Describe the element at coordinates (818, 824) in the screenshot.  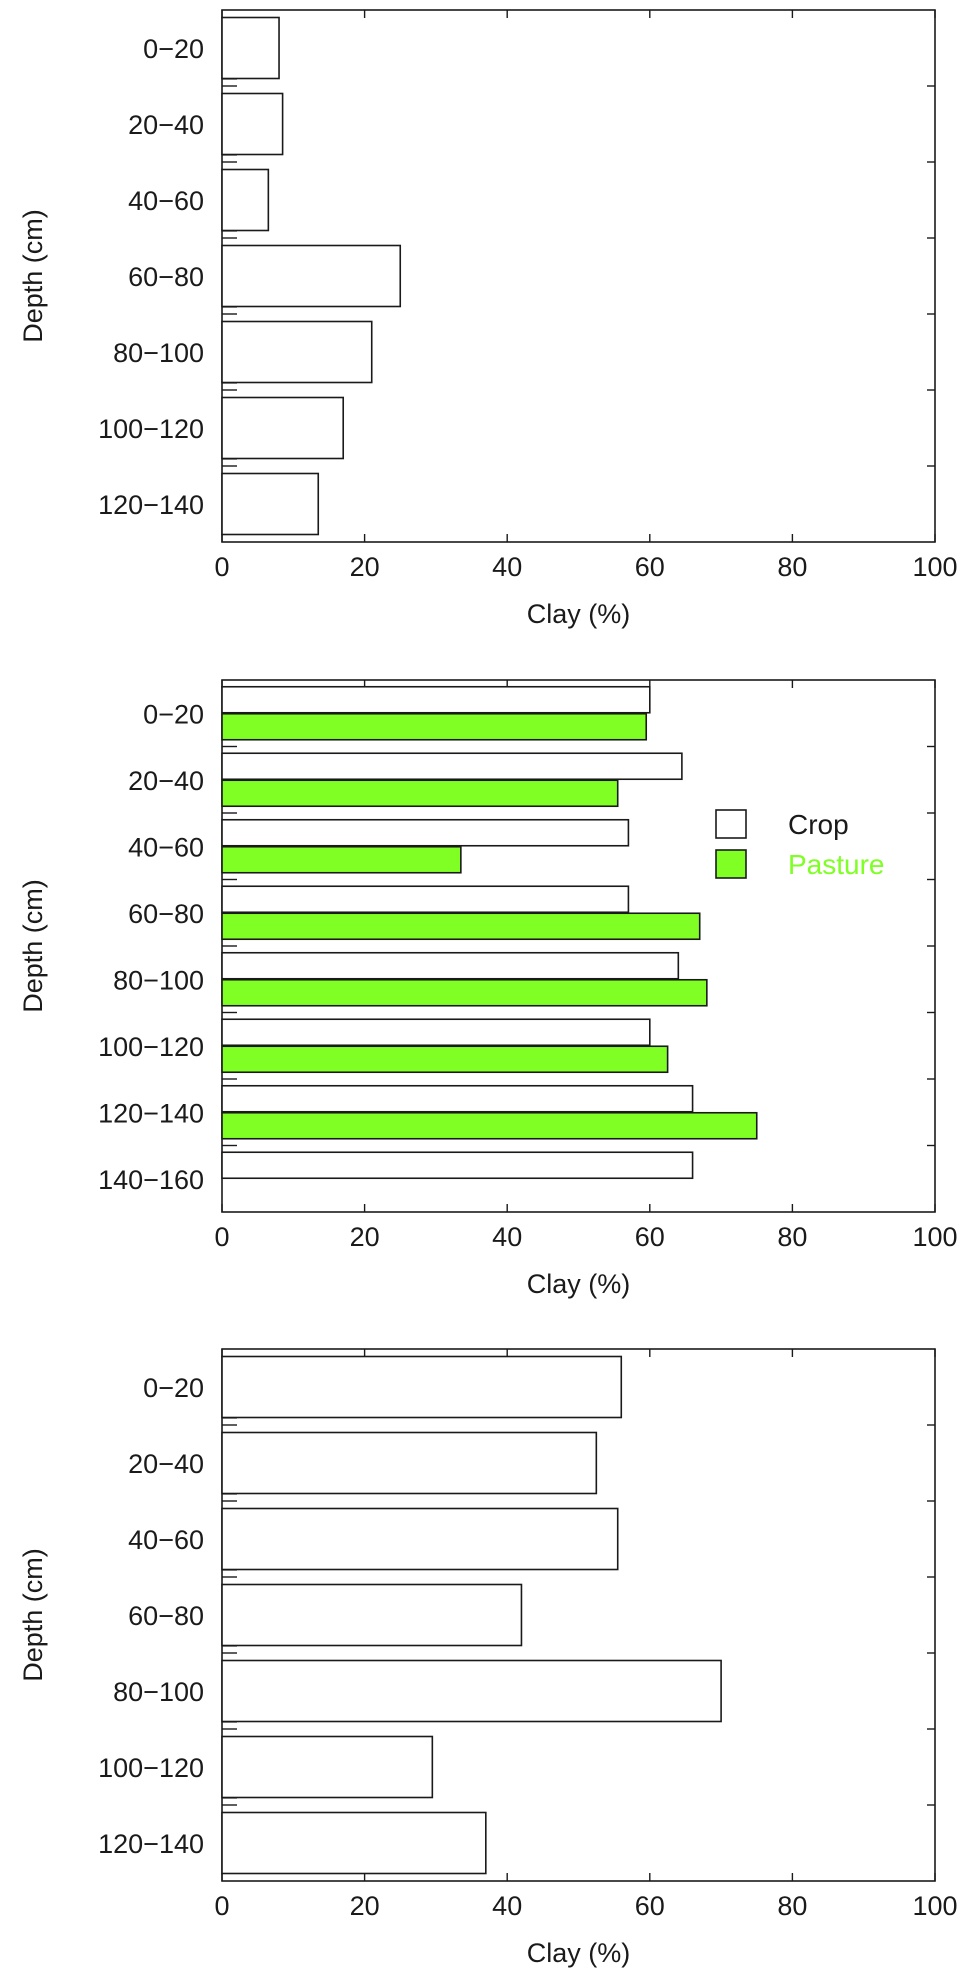
I see `legend-label: Crop` at that location.